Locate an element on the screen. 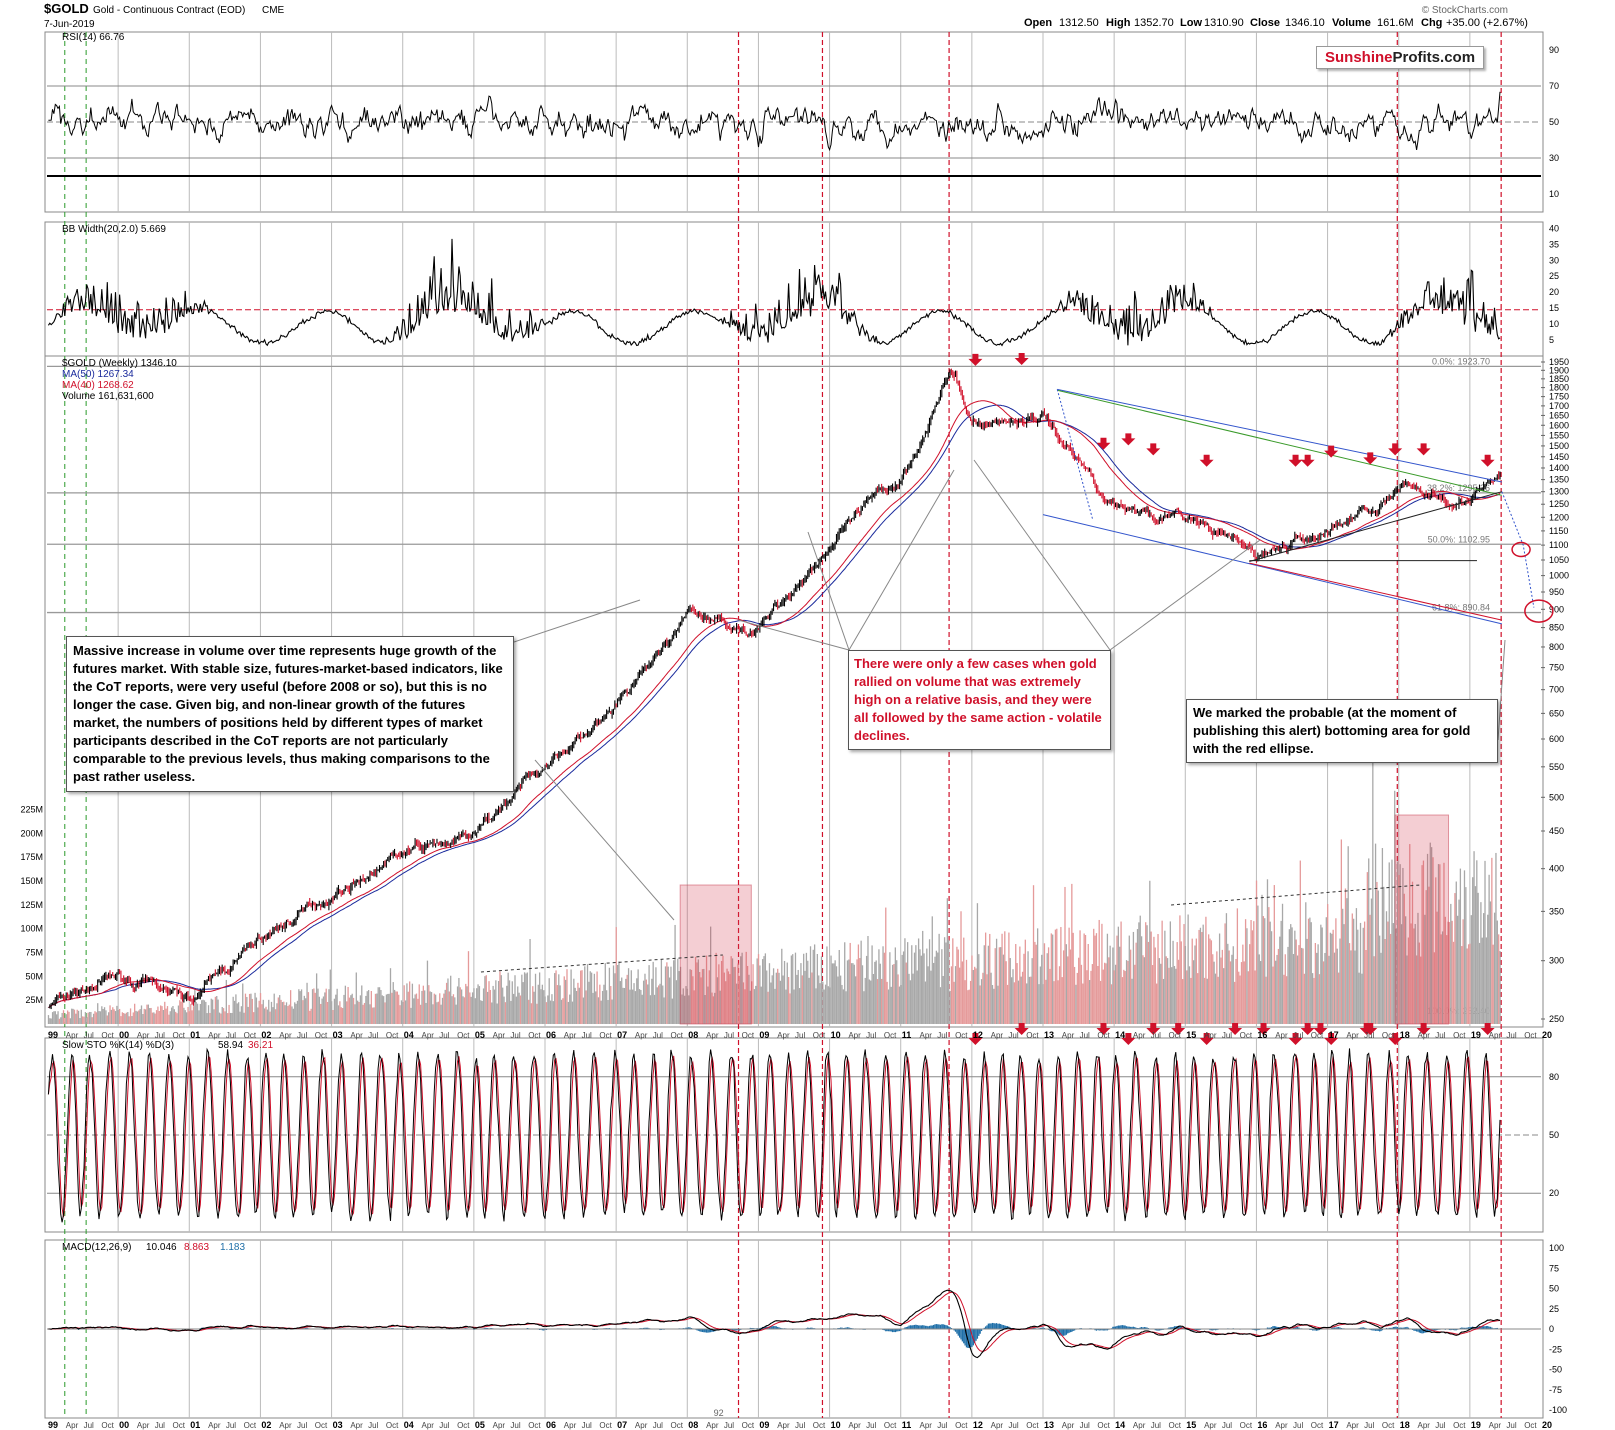 The height and width of the screenshot is (1430, 1615). x-axis-label: 15 is located at coordinates (1191, 1035).